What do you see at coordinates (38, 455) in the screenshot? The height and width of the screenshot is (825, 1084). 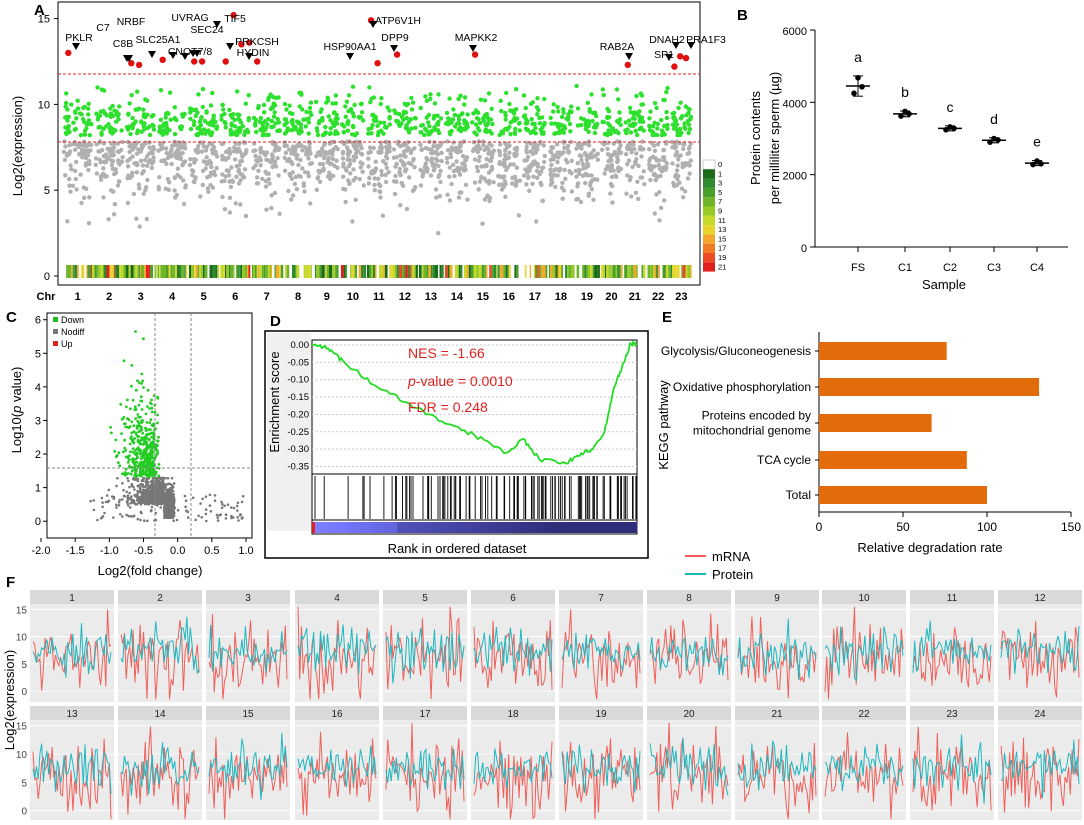 I see `panel-c-ytick-label: 2` at bounding box center [38, 455].